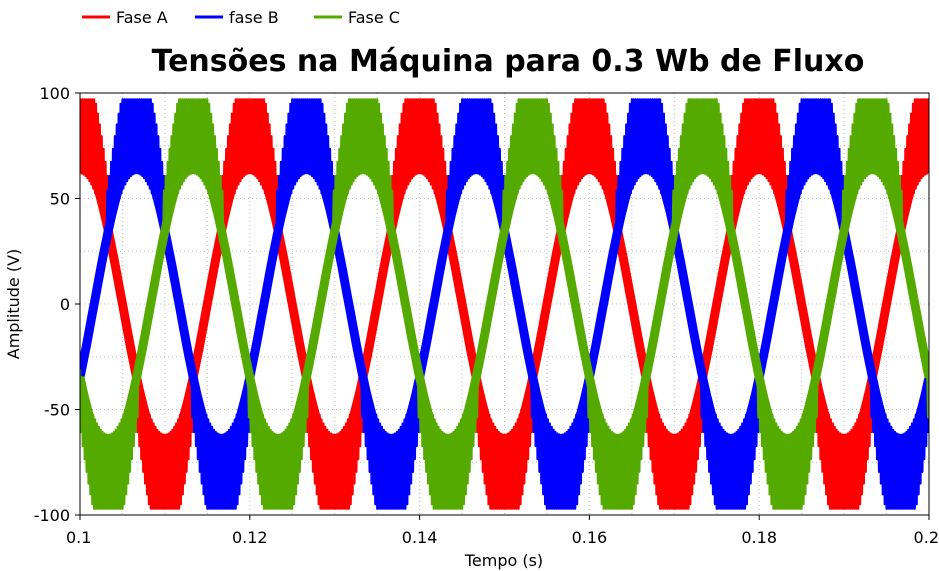 This screenshot has width=939, height=571. I want to click on x-tick-label: 0.16, so click(590, 537).